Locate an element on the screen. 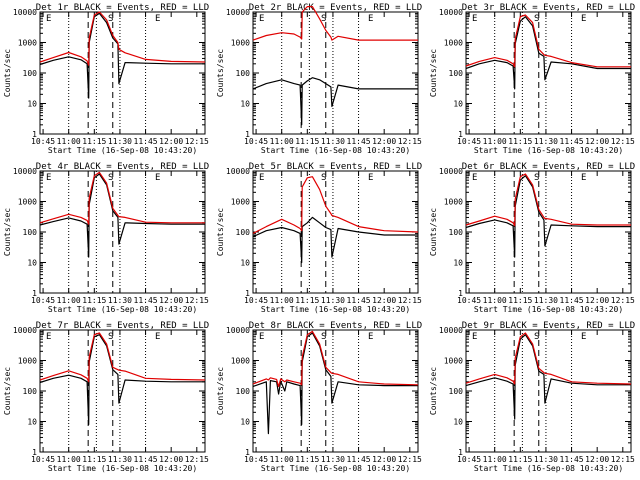 The width and height of the screenshot is (640, 480). panel-title: Det 9r BLACK = Events, RED = LLD is located at coordinates (548, 326).